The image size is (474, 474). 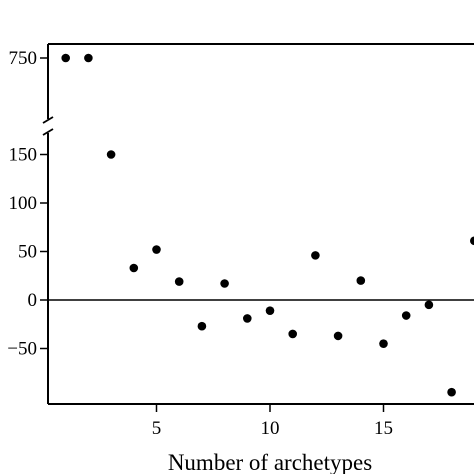 What do you see at coordinates (23, 203) in the screenshot?
I see `y-tick-label: 100` at bounding box center [23, 203].